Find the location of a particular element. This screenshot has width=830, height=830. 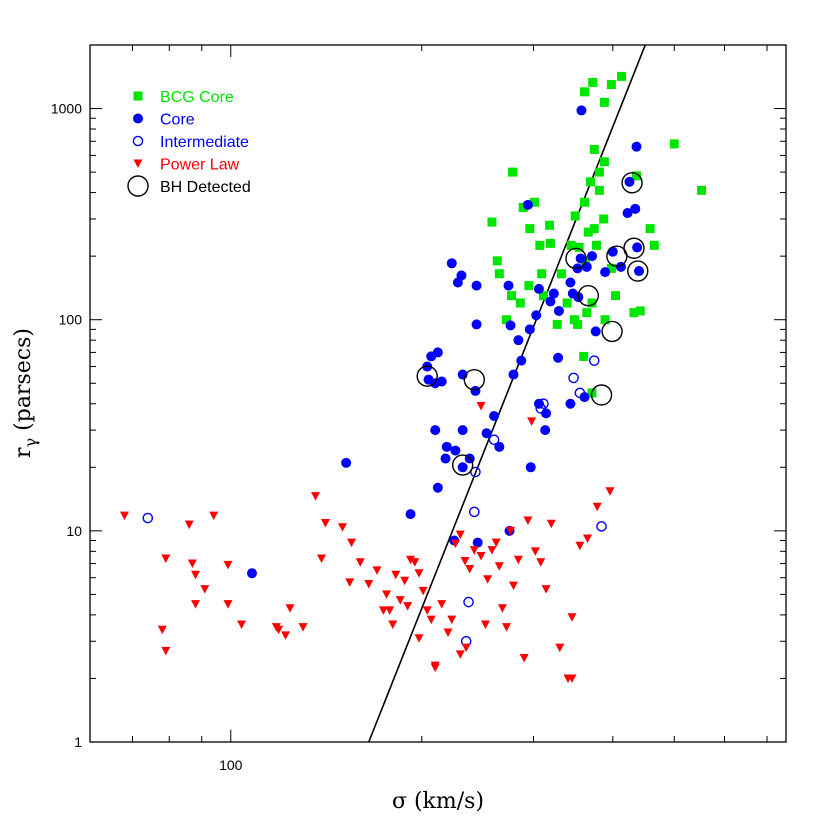

y-tick-label: 1 is located at coordinates (78, 742).